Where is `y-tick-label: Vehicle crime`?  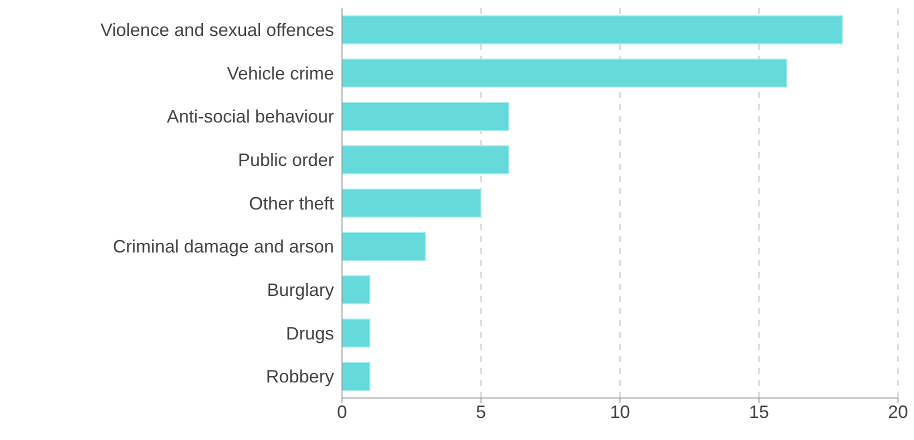 y-tick-label: Vehicle crime is located at coordinates (280, 73).